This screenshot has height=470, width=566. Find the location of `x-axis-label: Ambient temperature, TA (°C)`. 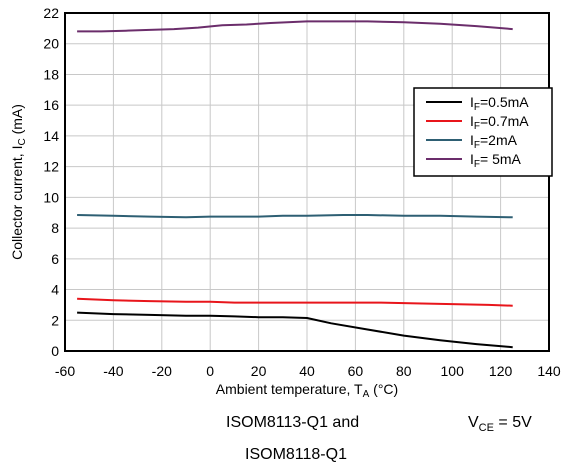

x-axis-label: Ambient temperature, TA (°C) is located at coordinates (307, 390).